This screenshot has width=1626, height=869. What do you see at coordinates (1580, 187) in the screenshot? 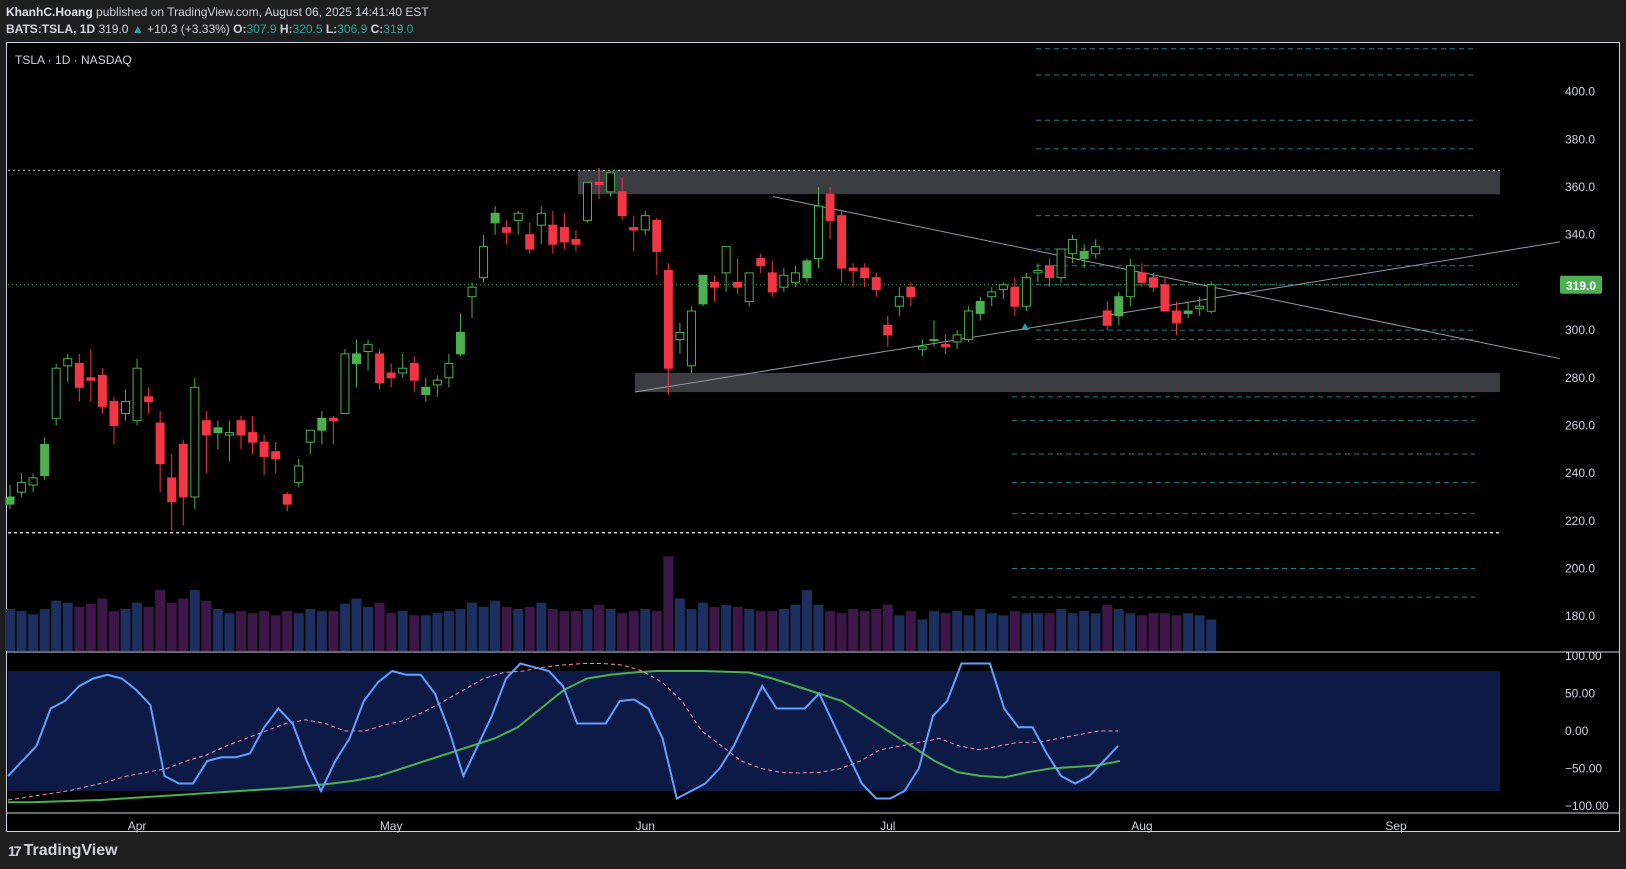
I see `price-tick-label: 360.0` at bounding box center [1580, 187].